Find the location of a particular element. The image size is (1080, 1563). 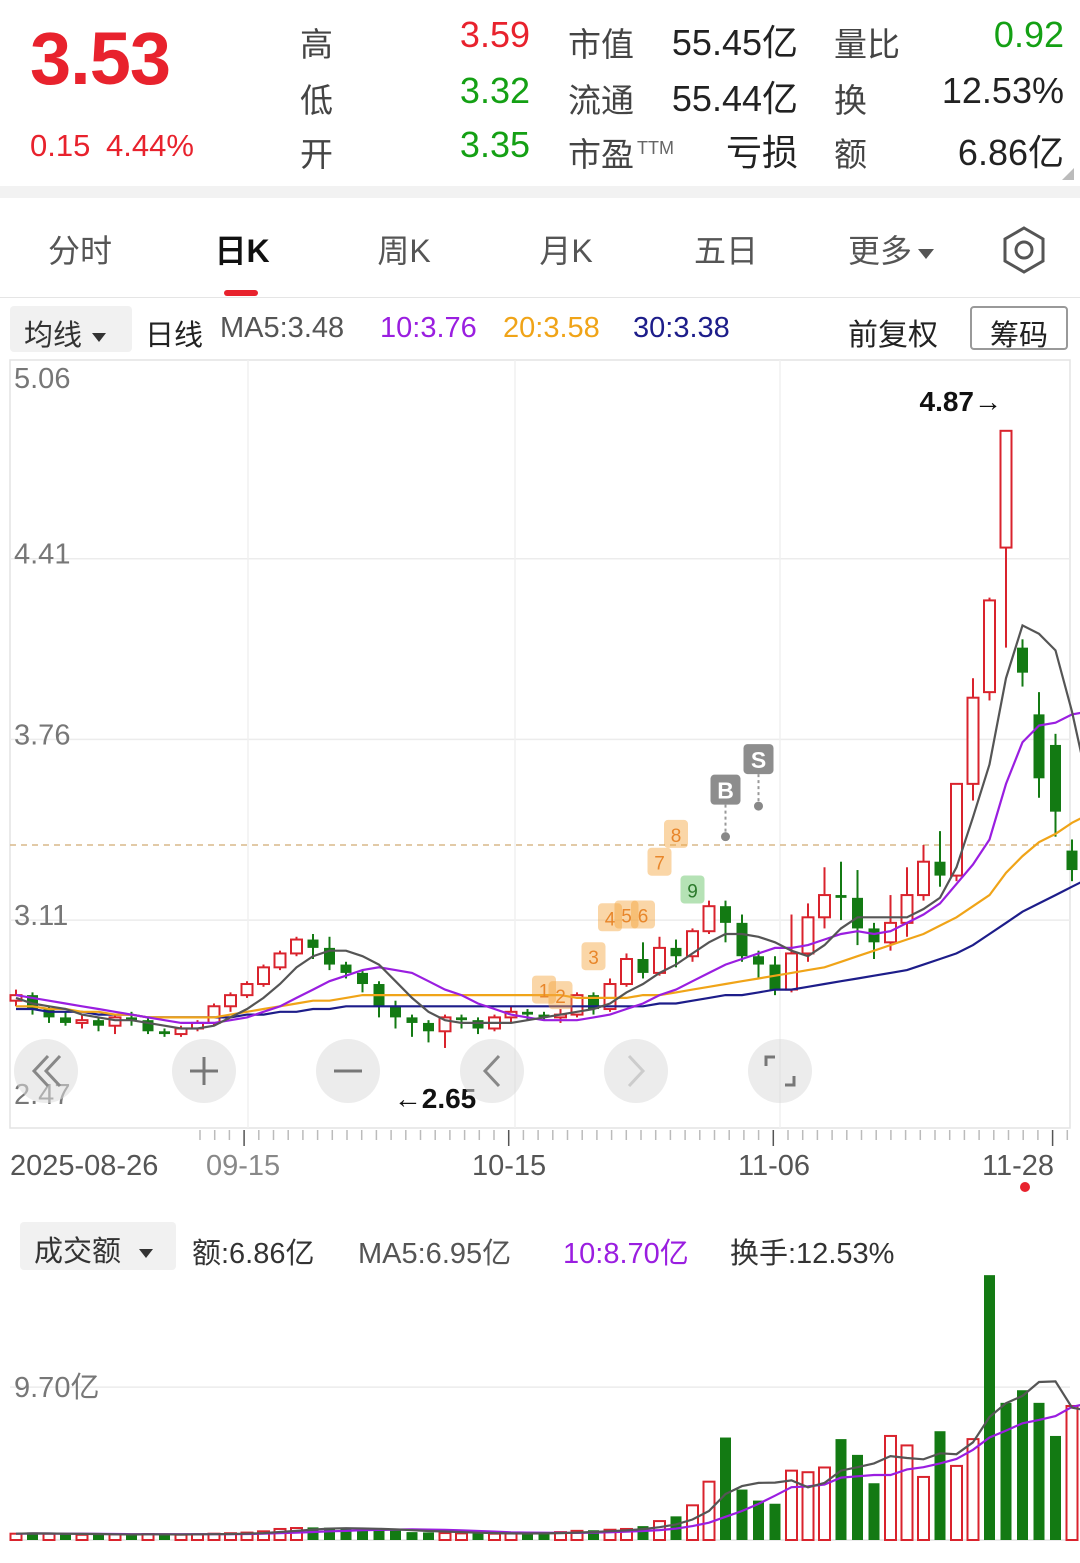

tab-intraday: 分时 is located at coordinates (79, 251).